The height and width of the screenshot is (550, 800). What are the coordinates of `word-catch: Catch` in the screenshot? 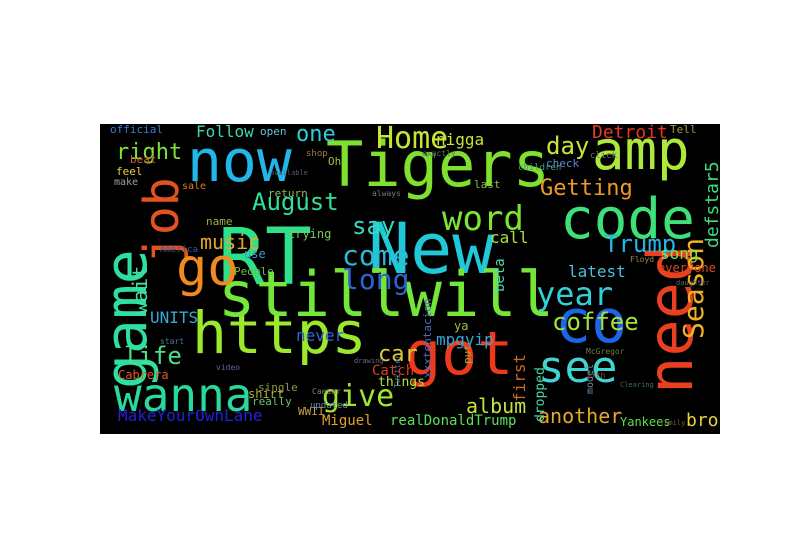 It's located at (393, 371).